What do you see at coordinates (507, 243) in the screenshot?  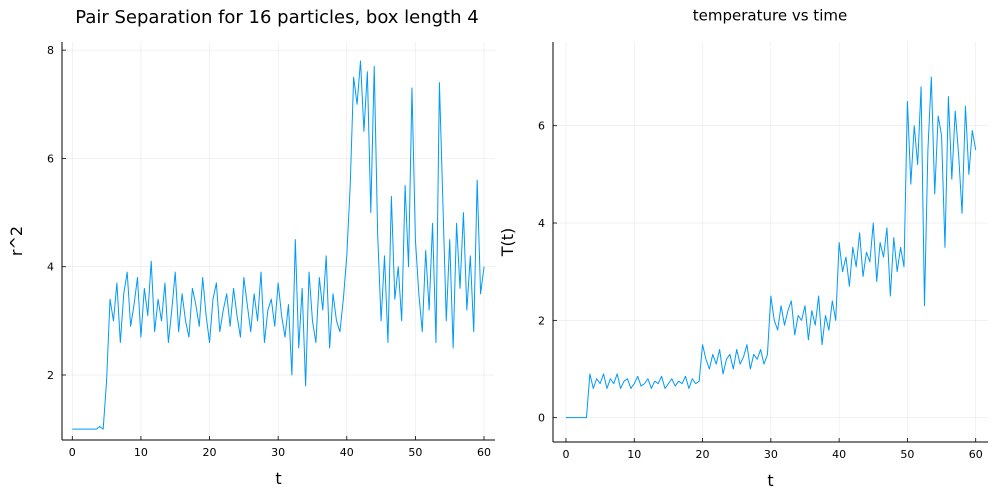 I see `y-axis-label: T(t)` at bounding box center [507, 243].